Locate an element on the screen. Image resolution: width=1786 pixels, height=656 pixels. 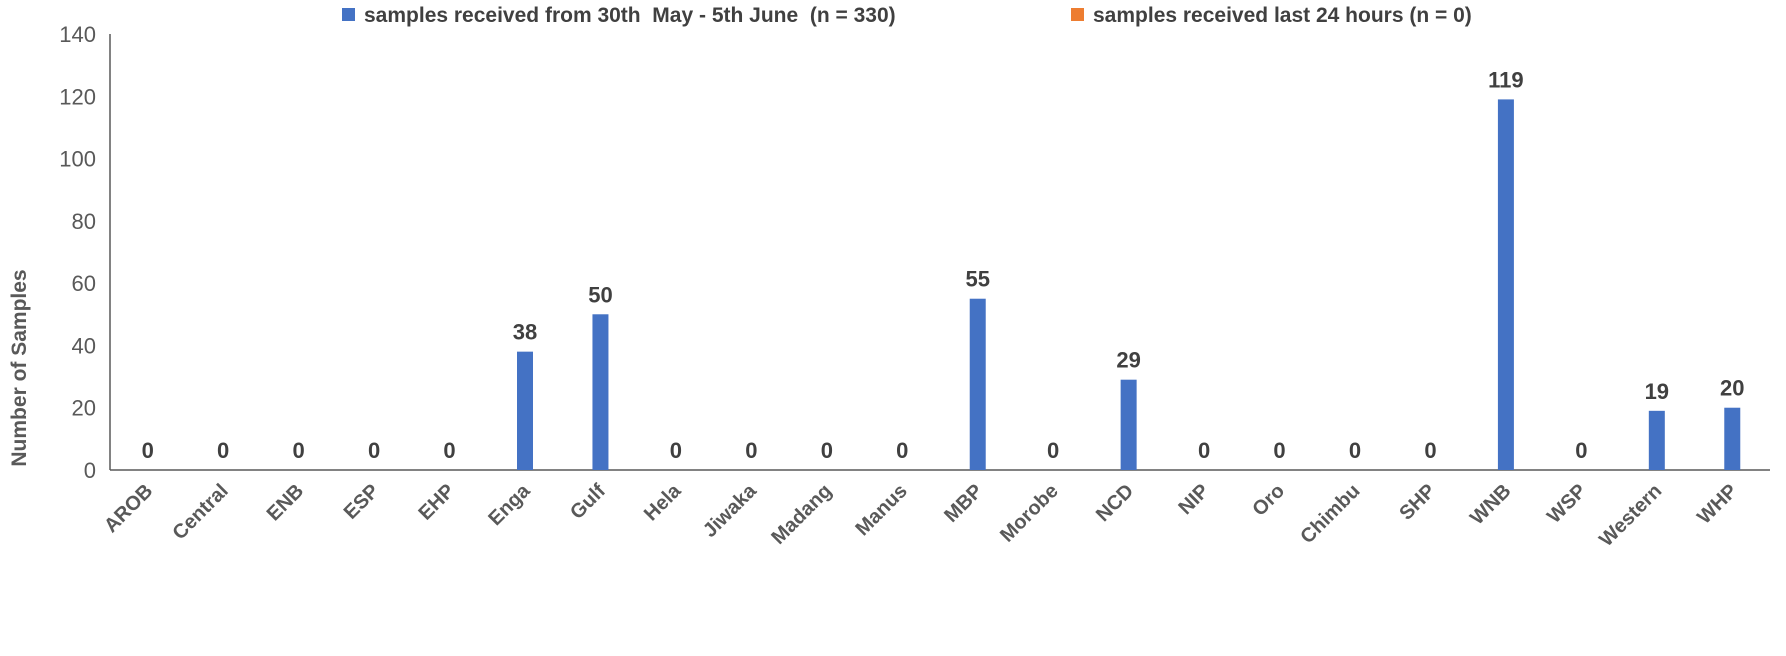
bar-western is located at coordinates (1657, 440).